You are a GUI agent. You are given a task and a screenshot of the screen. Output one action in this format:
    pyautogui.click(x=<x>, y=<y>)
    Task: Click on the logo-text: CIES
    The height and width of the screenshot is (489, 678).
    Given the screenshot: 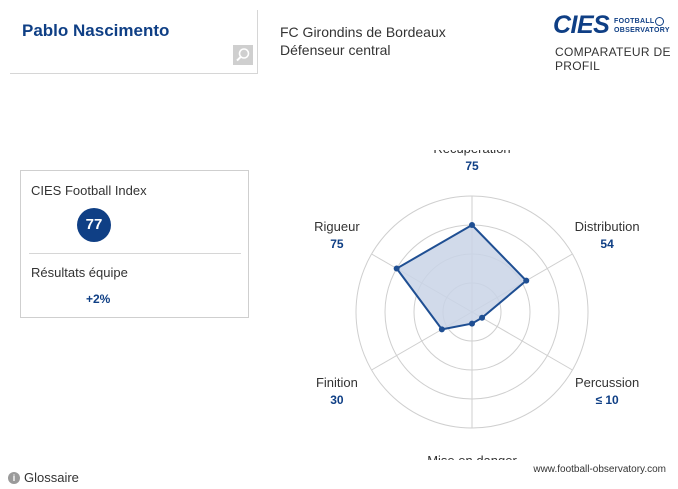 What is the action you would take?
    pyautogui.click(x=581, y=25)
    